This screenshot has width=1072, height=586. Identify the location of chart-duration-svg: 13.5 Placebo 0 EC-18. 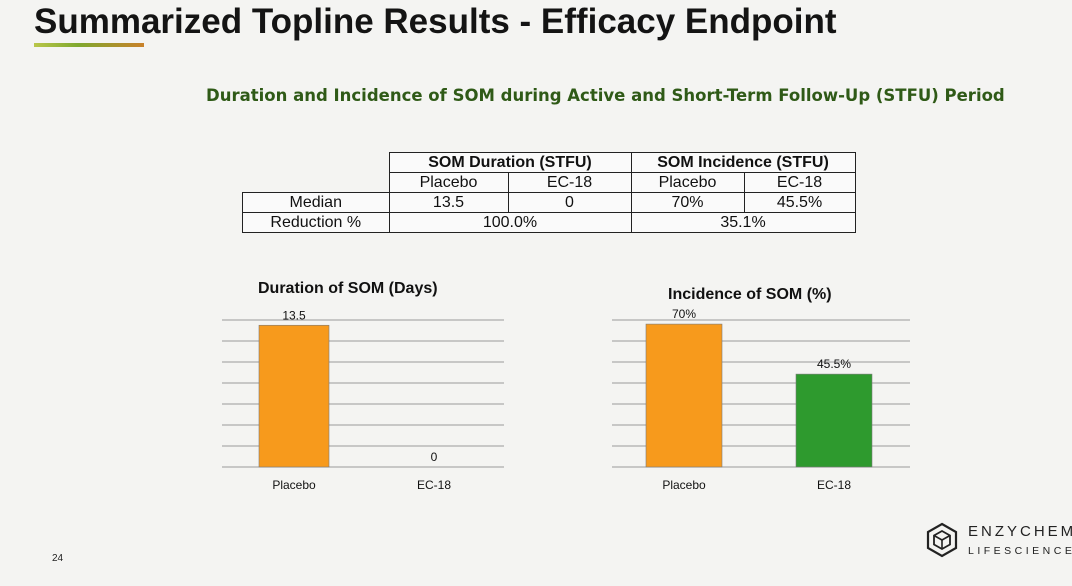
(363, 400).